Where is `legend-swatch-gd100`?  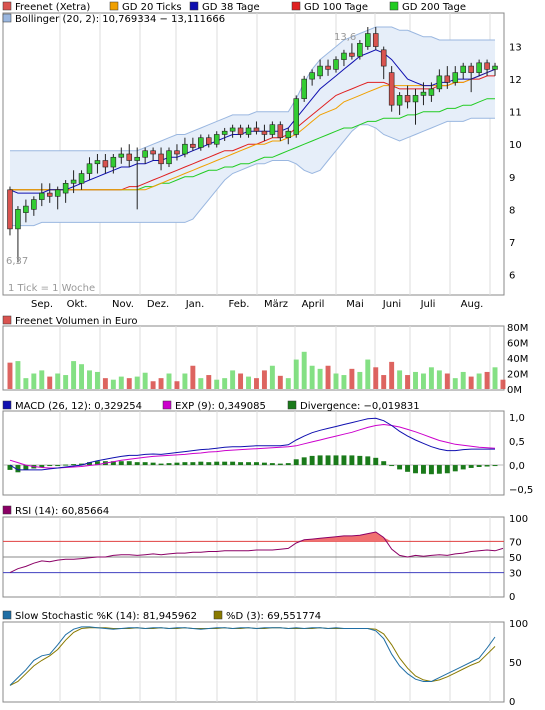 legend-swatch-gd100 is located at coordinates (296, 6).